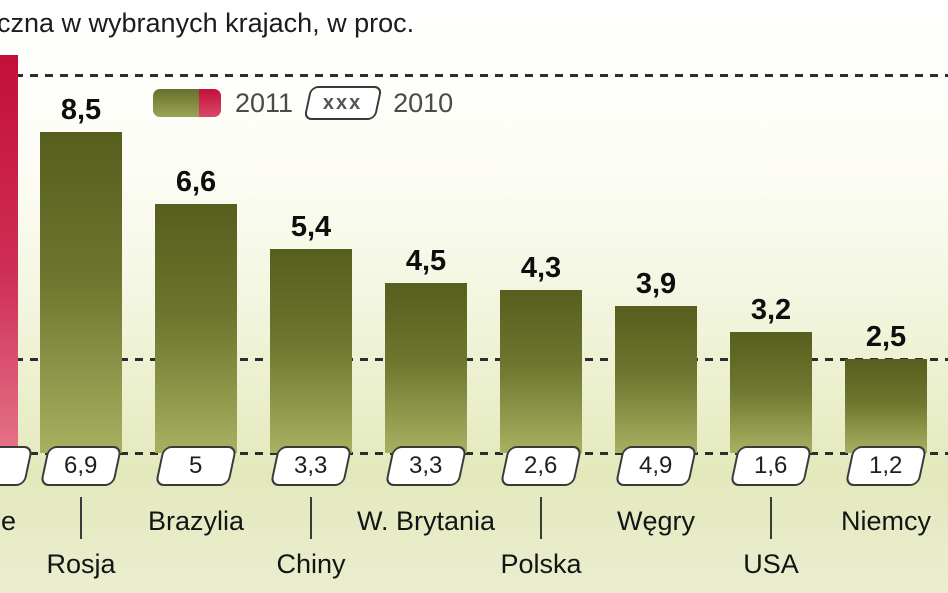 This screenshot has width=948, height=593. Describe the element at coordinates (541, 268) in the screenshot. I see `value-2011-label-polska: 4,3` at that location.